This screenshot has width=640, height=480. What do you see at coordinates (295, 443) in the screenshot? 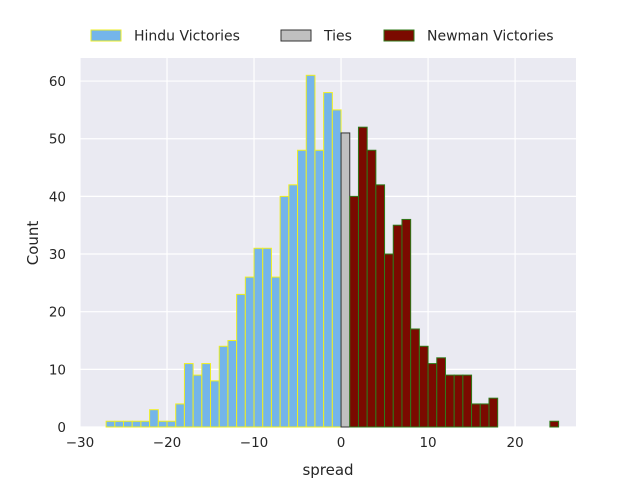
I see `x-tick-labels: −30 −20 −10 0 10 20` at bounding box center [295, 443].